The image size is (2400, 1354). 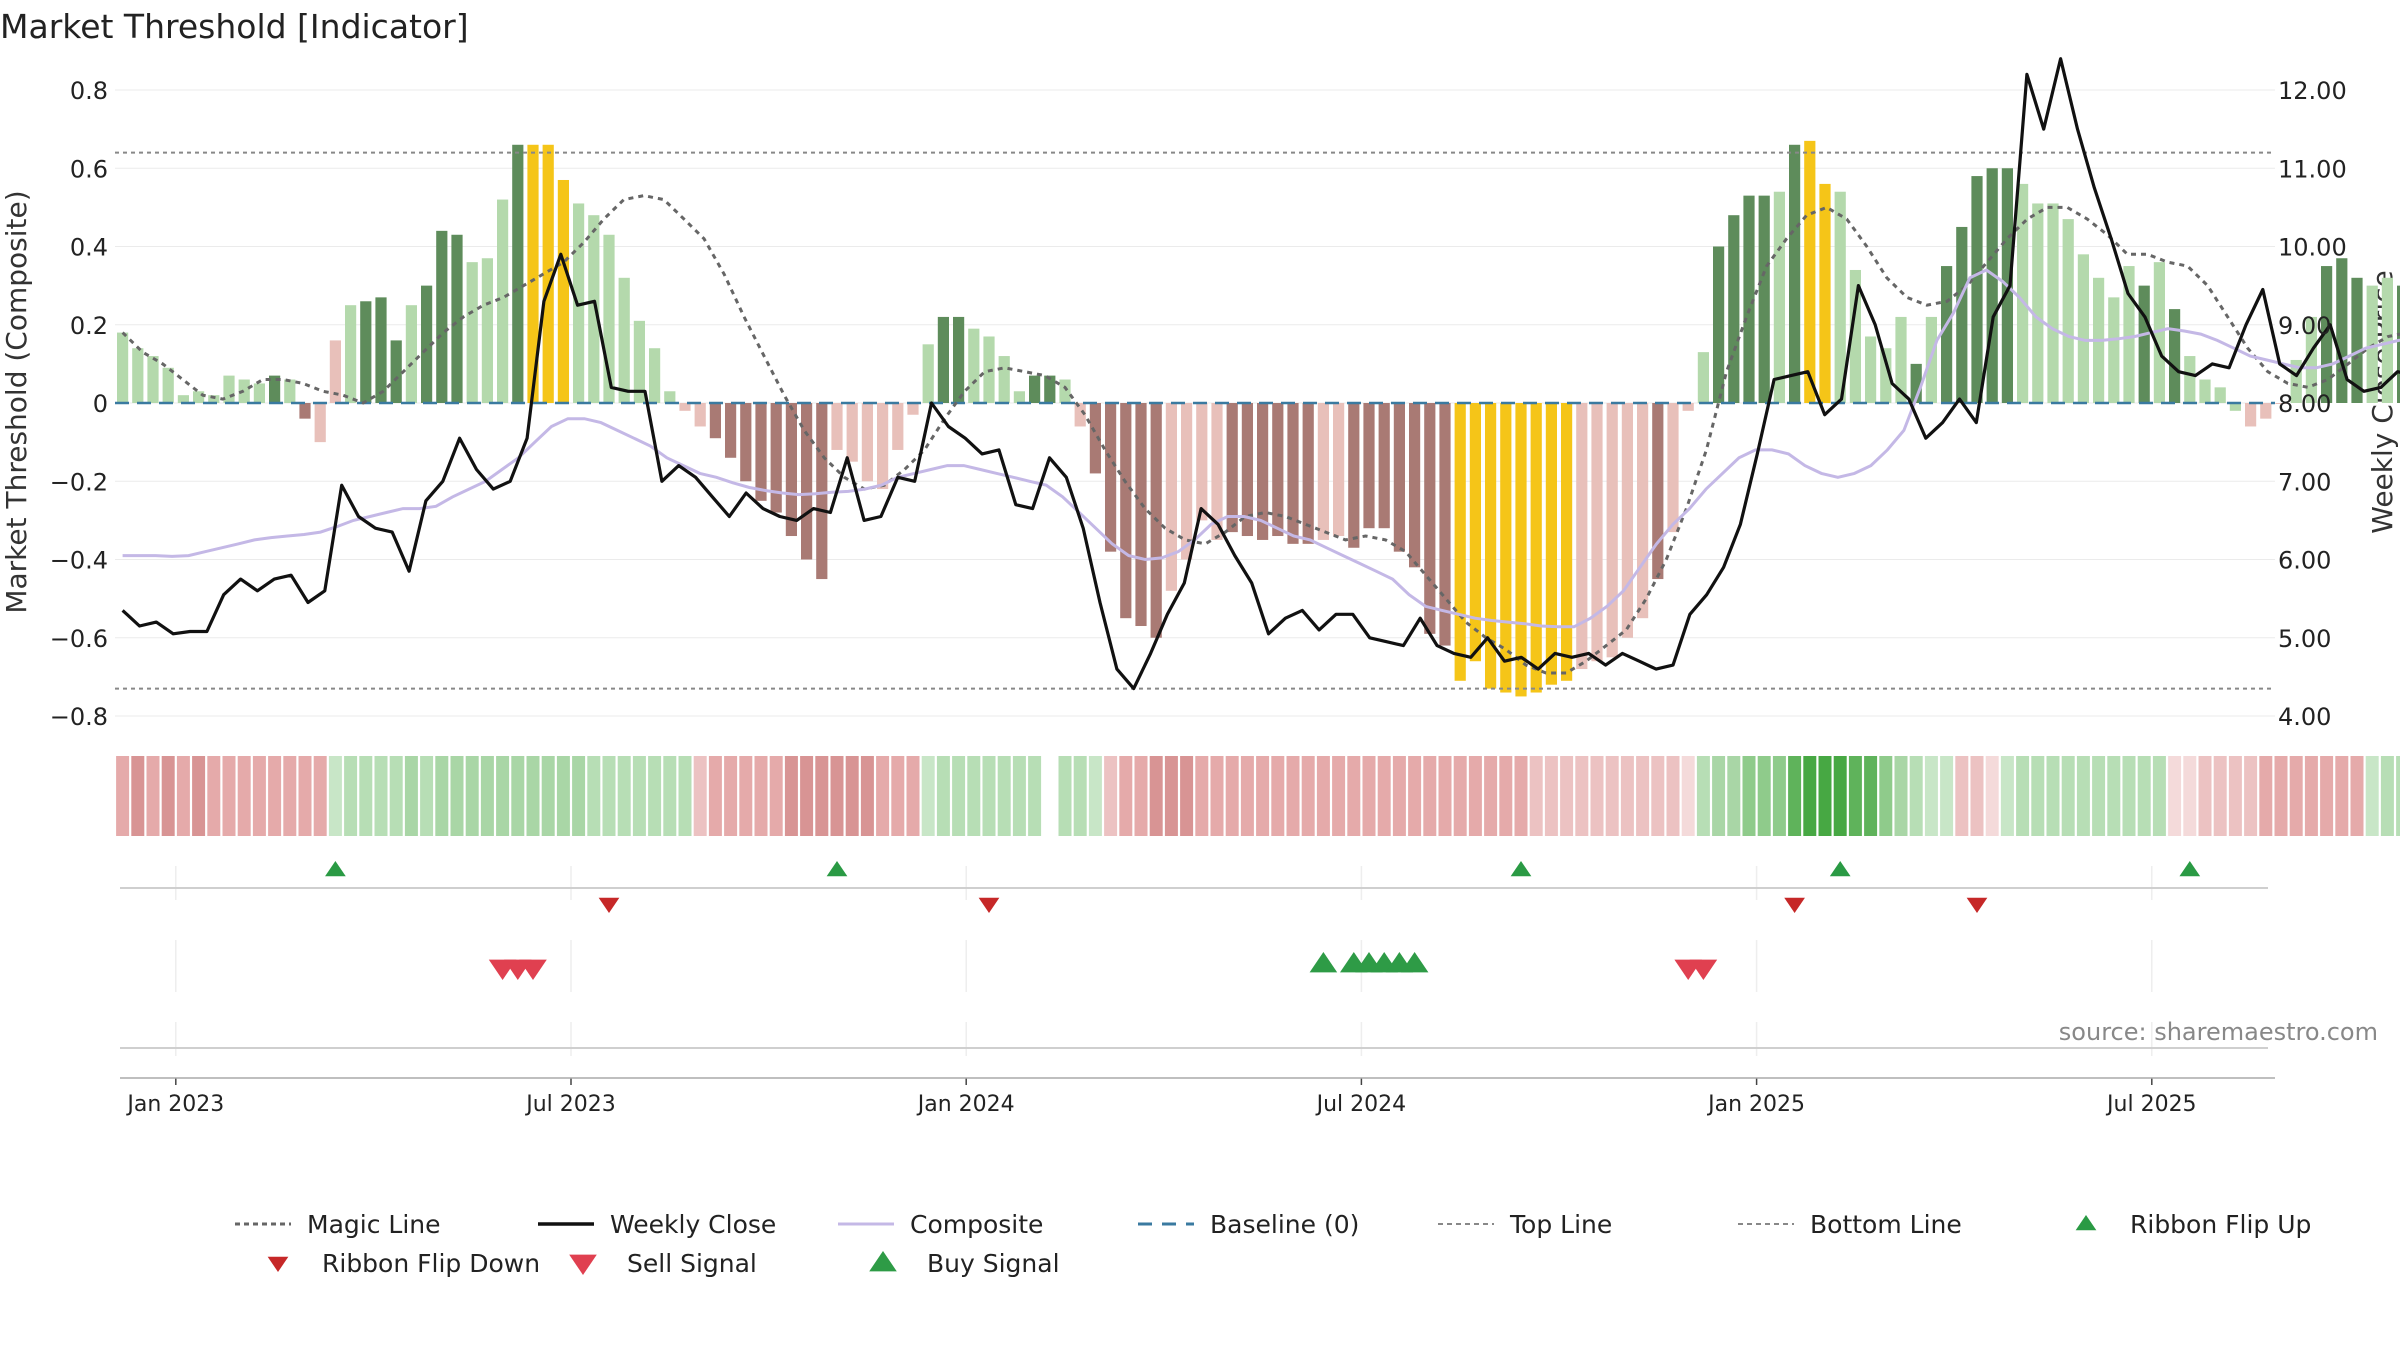 What do you see at coordinates (2151, 1104) in the screenshot?
I see `x-tick-label: Jul 2025` at bounding box center [2151, 1104].